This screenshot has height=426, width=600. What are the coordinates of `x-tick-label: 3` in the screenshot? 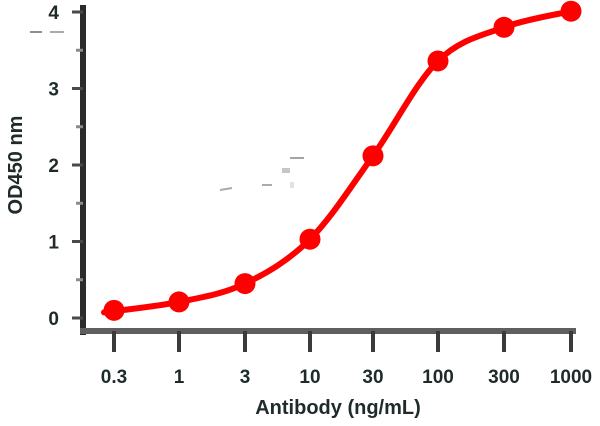 It's located at (245, 377).